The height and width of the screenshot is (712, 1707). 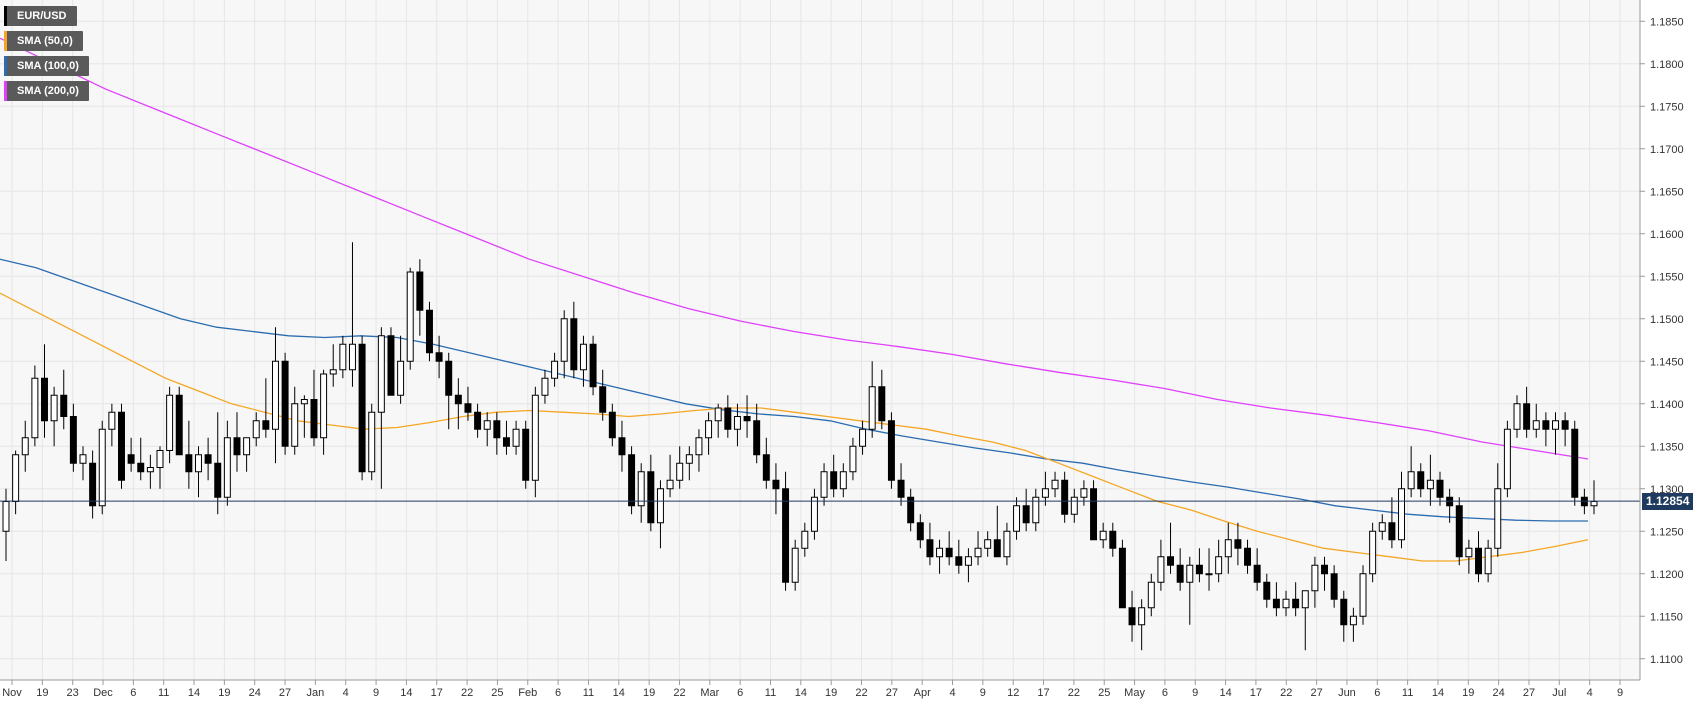 What do you see at coordinates (892, 693) in the screenshot?
I see `x-tick-label: 27` at bounding box center [892, 693].